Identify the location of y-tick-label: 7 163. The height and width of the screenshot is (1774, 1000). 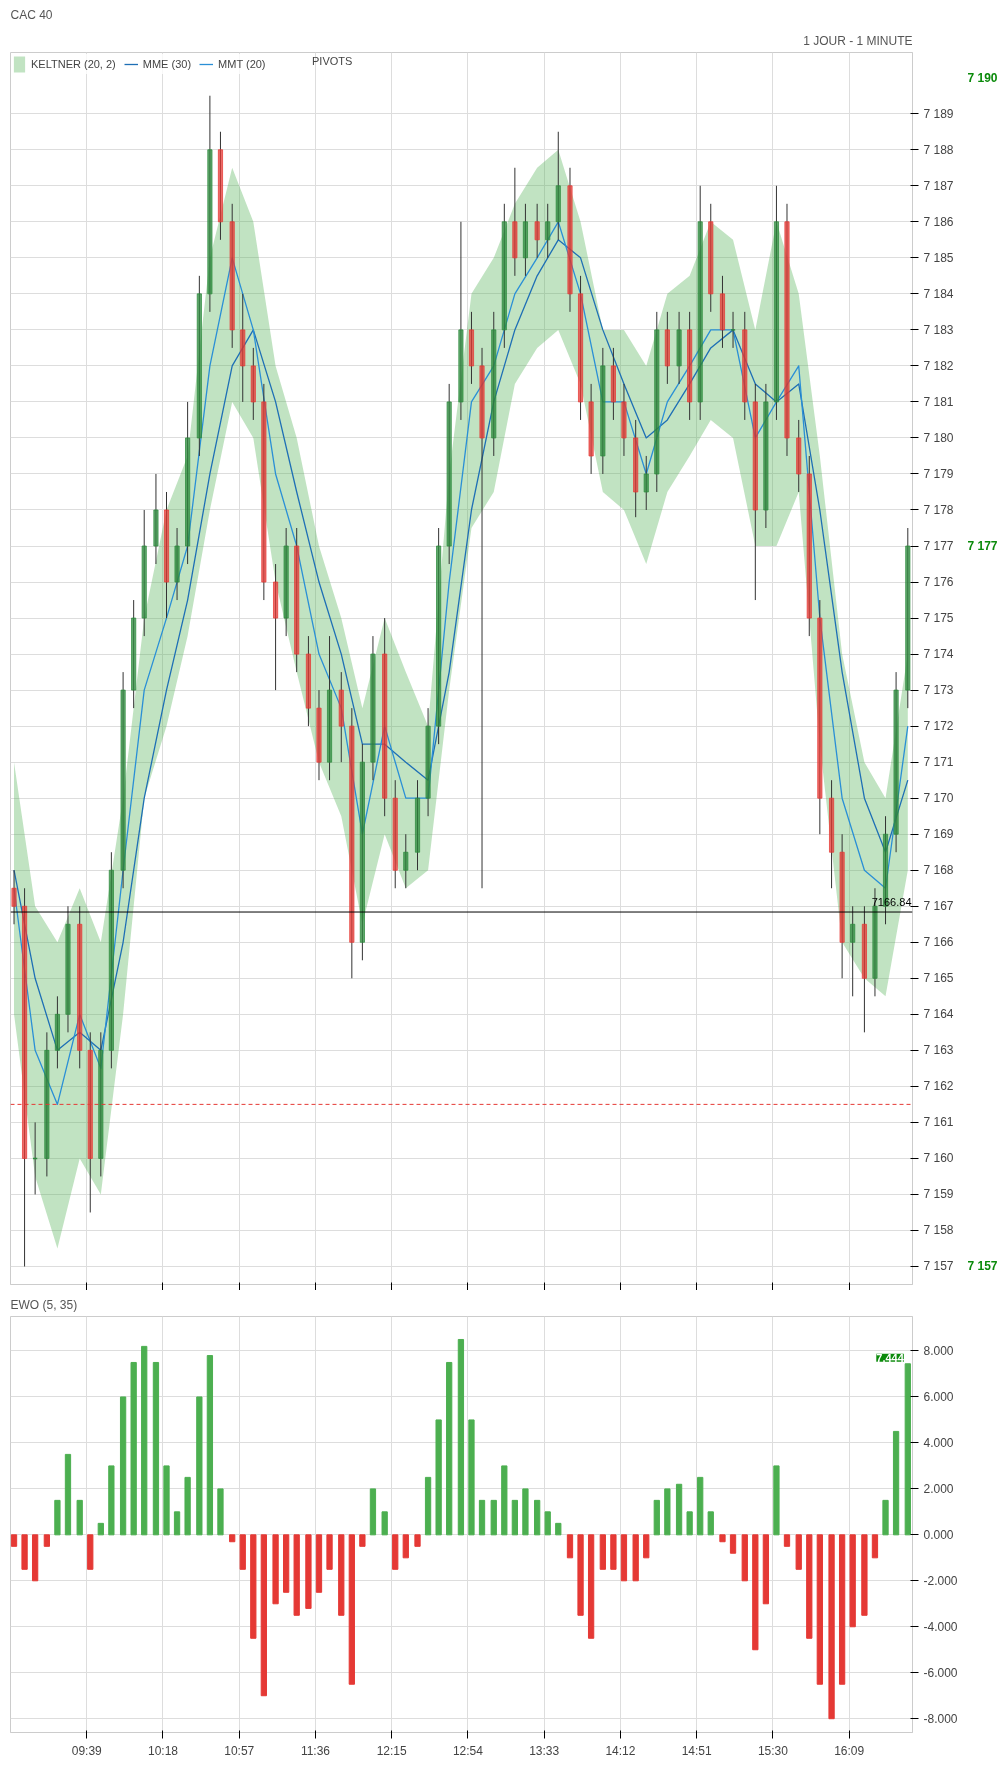
(938, 1050).